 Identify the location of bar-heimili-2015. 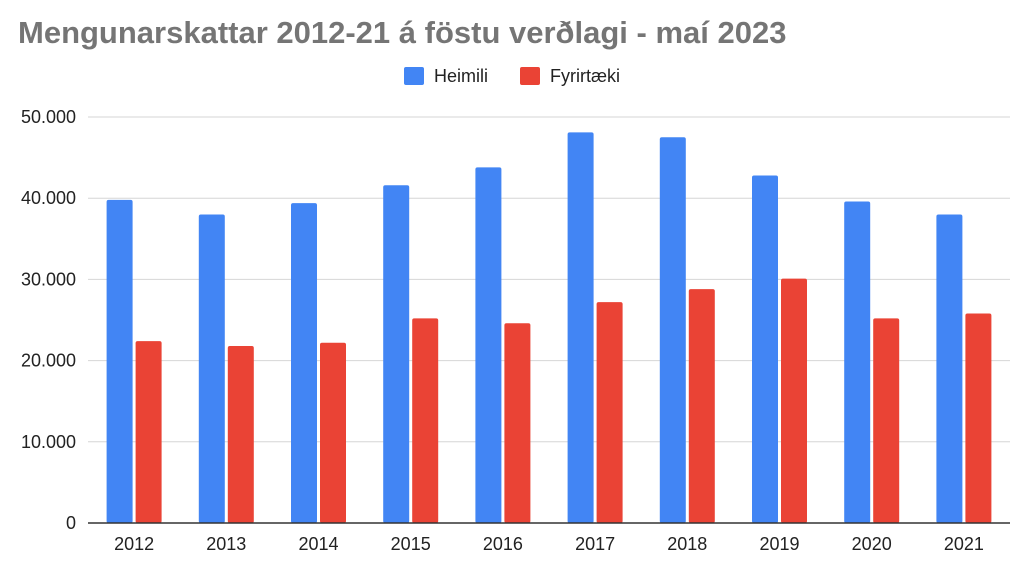
(396, 354).